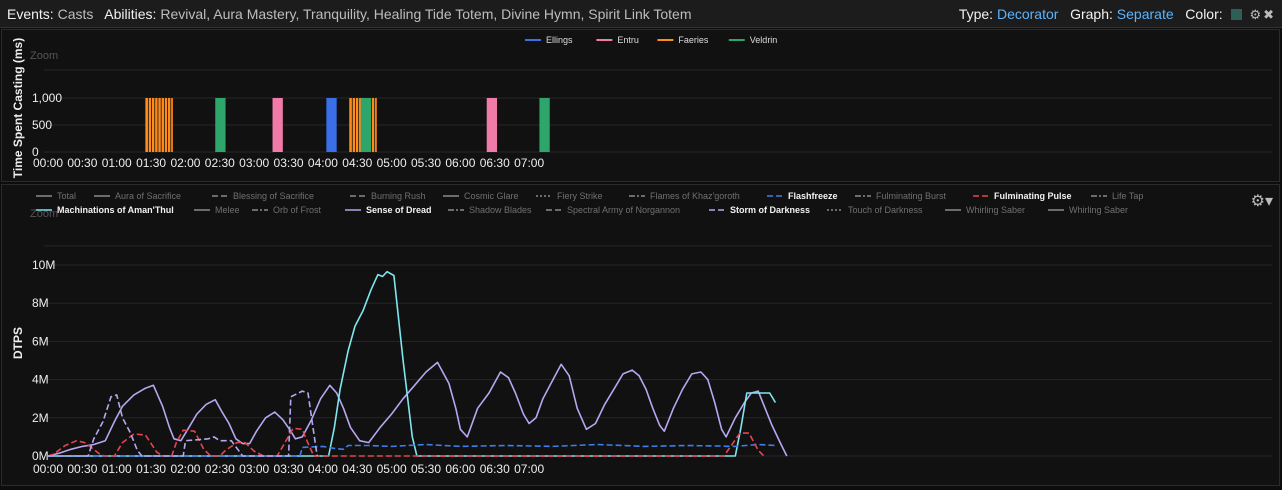  I want to click on legend-label-20: Whirling Saber, so click(1098, 210).